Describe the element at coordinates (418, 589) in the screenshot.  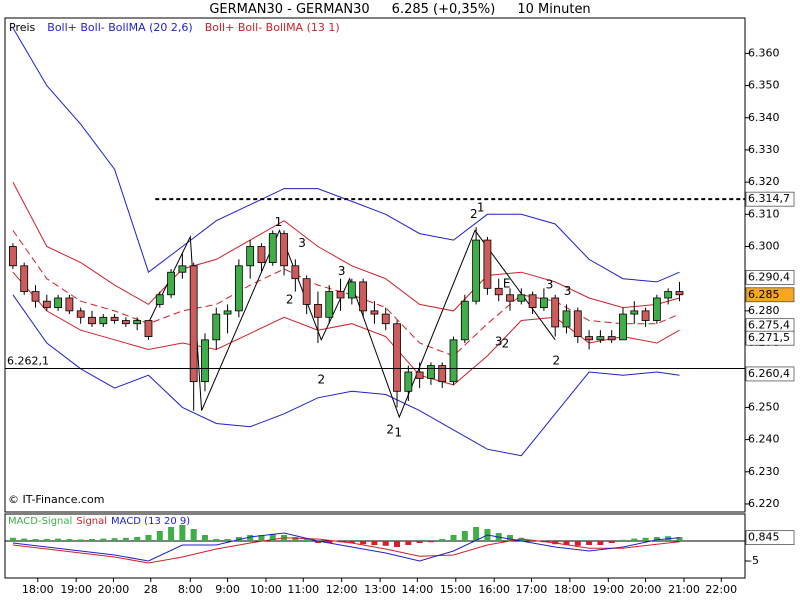
I see `x-tick-label: 14:00` at that location.